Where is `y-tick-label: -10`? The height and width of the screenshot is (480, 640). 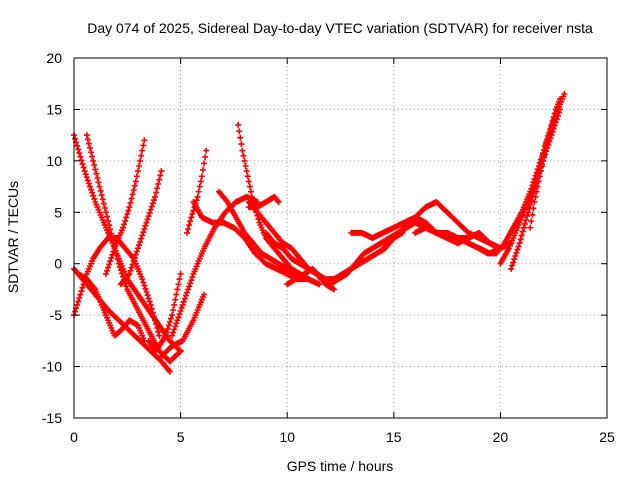 y-tick-label: -10 is located at coordinates (52, 367).